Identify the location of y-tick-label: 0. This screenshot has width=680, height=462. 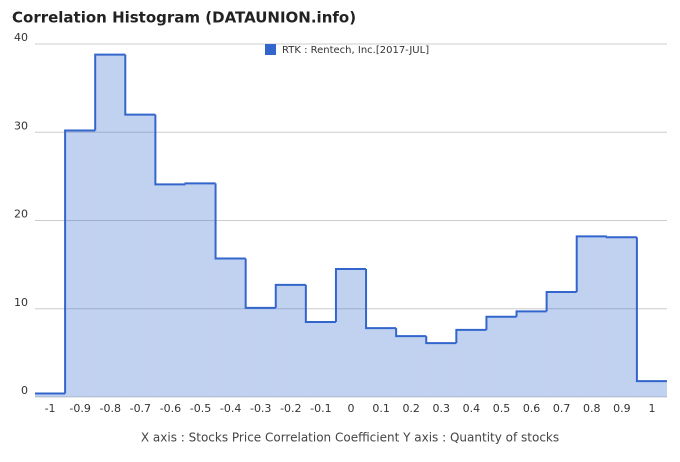
(24, 390).